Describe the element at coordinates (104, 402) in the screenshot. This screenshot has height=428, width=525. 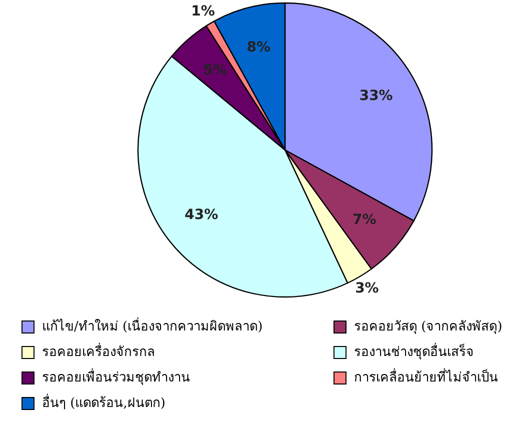
I see `legend-label: อื่นๆ (แดดร้อน,ฝนตก)` at that location.